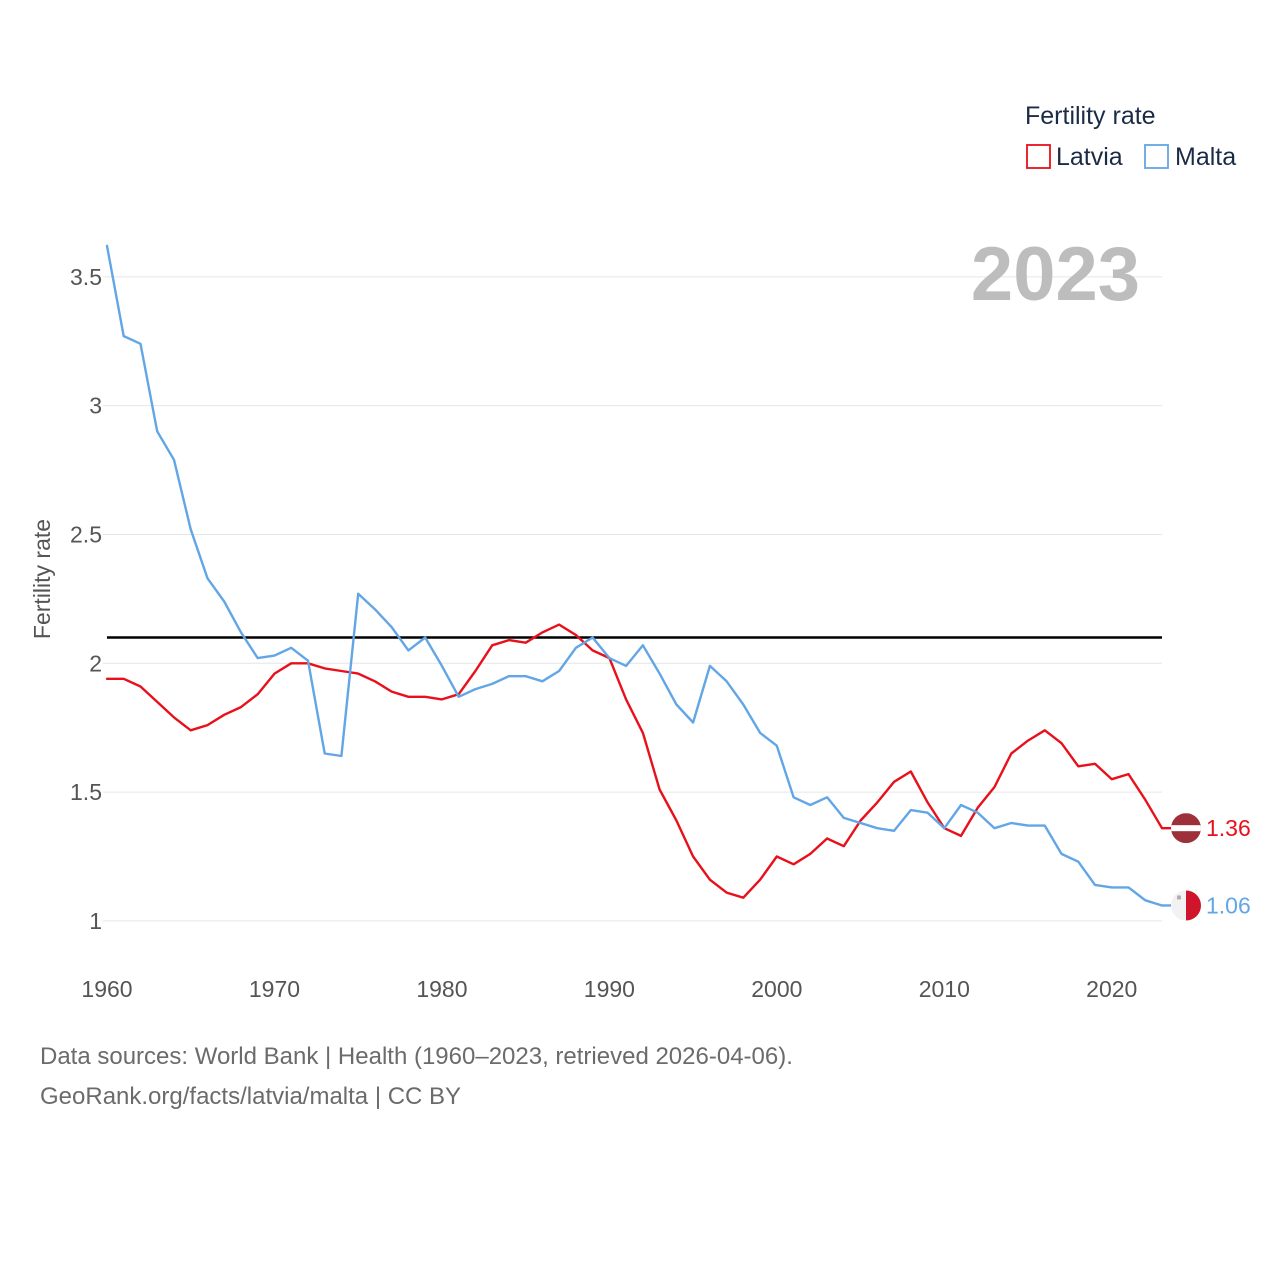  I want to click on x-tick-label: 1990, so click(609, 989).